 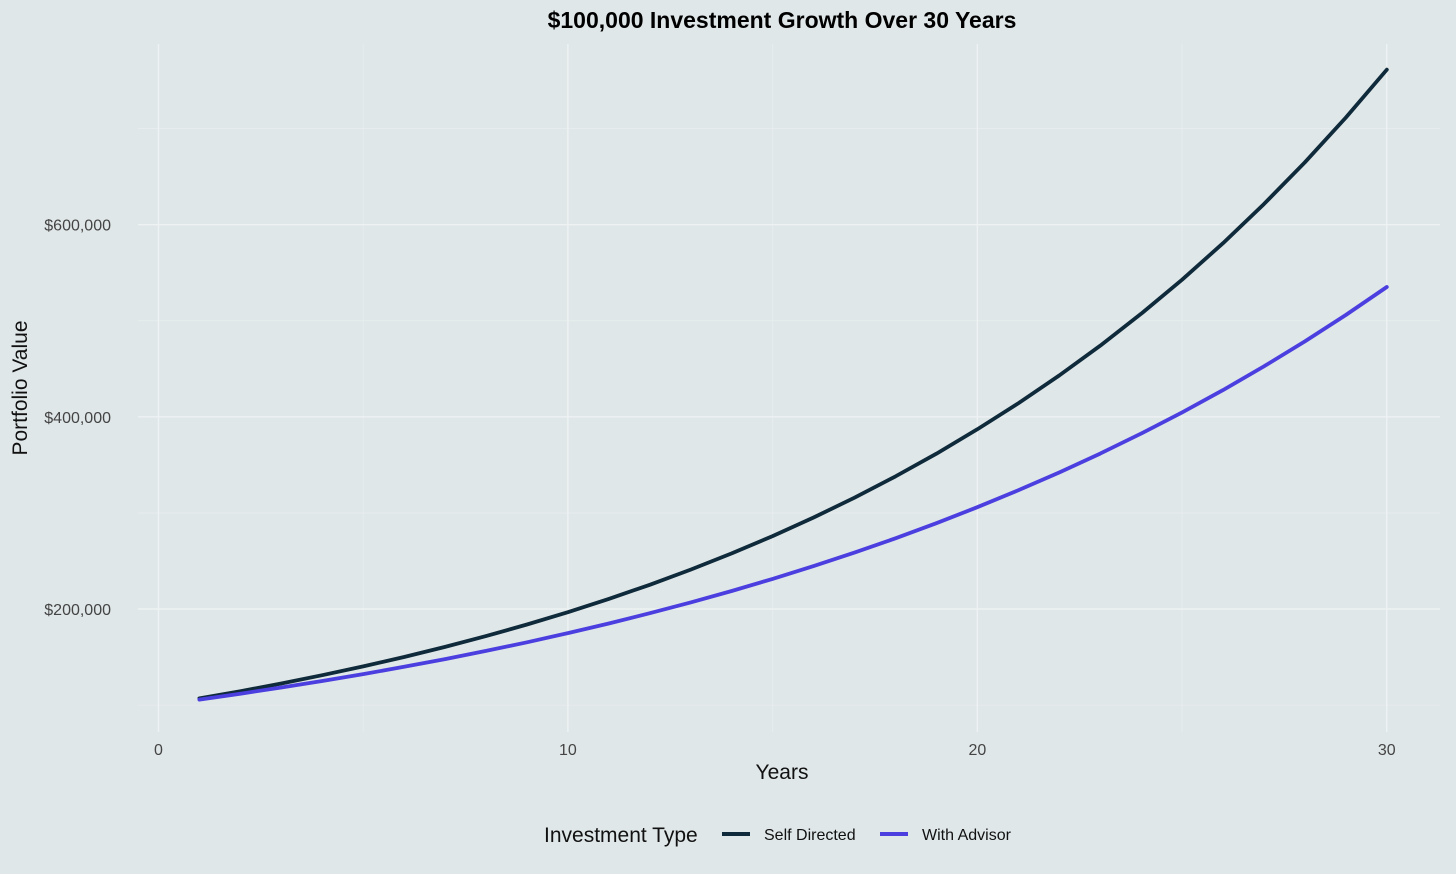 I want to click on legend-label-self-directed: Self Directed, so click(x=810, y=835).